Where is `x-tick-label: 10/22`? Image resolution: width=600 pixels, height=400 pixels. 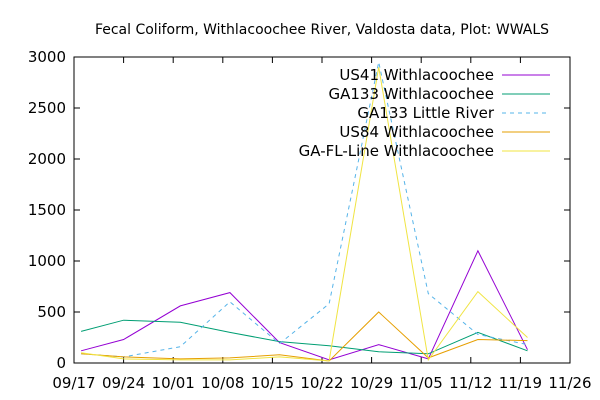
x-tick-label: 10/22 is located at coordinates (321, 383).